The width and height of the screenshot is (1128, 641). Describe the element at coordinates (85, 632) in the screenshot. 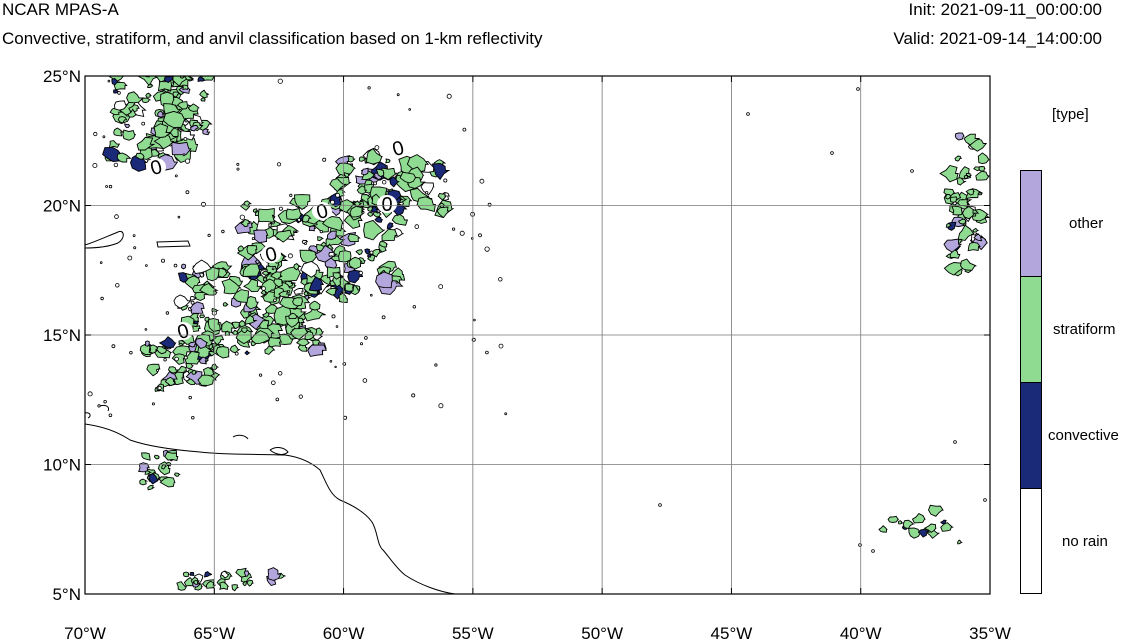

I see `lon-tick-label: 70°W` at that location.